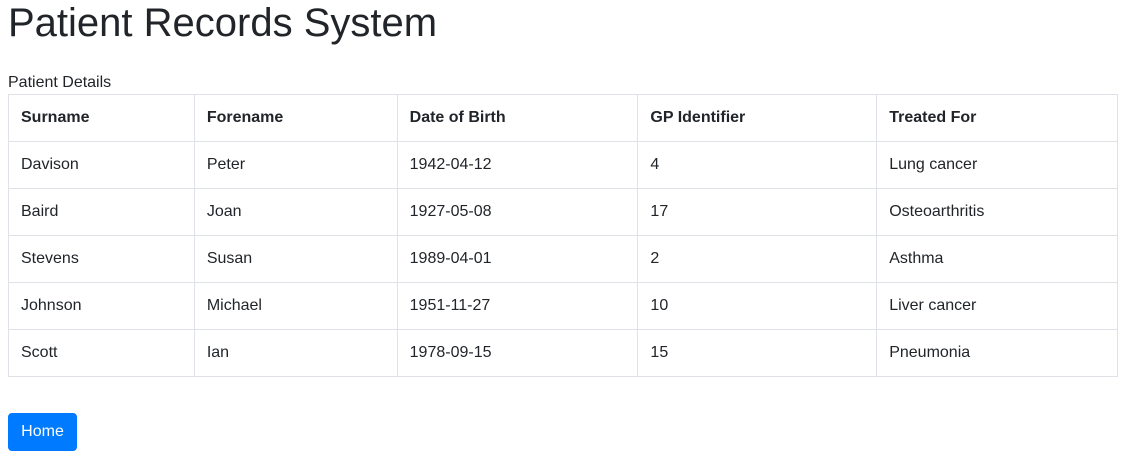 Image resolution: width=1128 pixels, height=459 pixels. Describe the element at coordinates (517, 259) in the screenshot. I see `cell-date-of-birth: 1989-04-01` at that location.